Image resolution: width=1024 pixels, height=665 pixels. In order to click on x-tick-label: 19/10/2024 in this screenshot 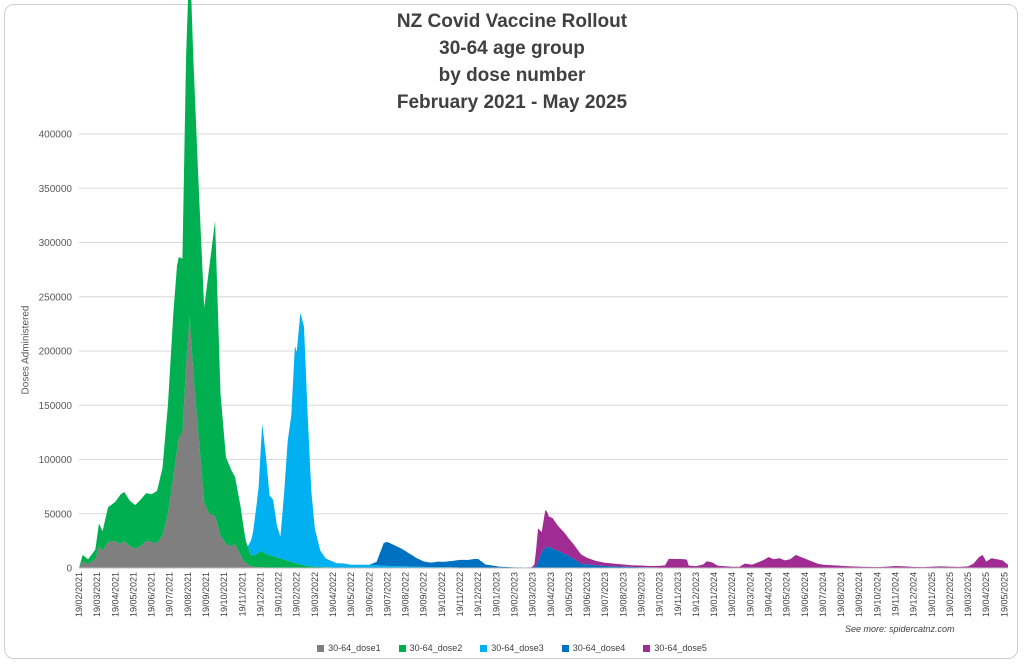, I will do `click(877, 594)`.